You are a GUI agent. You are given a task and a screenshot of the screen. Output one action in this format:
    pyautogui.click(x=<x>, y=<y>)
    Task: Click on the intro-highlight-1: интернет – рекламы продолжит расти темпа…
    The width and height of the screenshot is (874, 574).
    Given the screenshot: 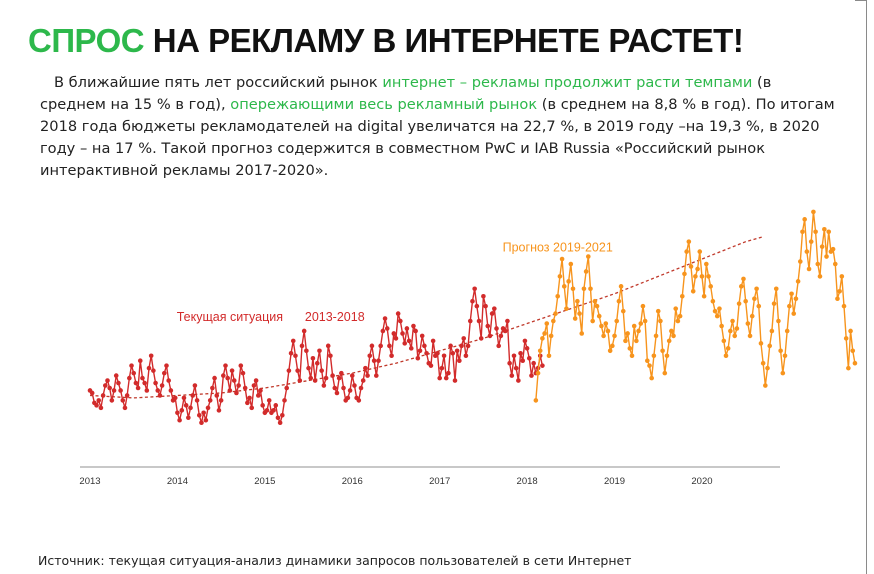 What is the action you would take?
    pyautogui.click(x=567, y=82)
    